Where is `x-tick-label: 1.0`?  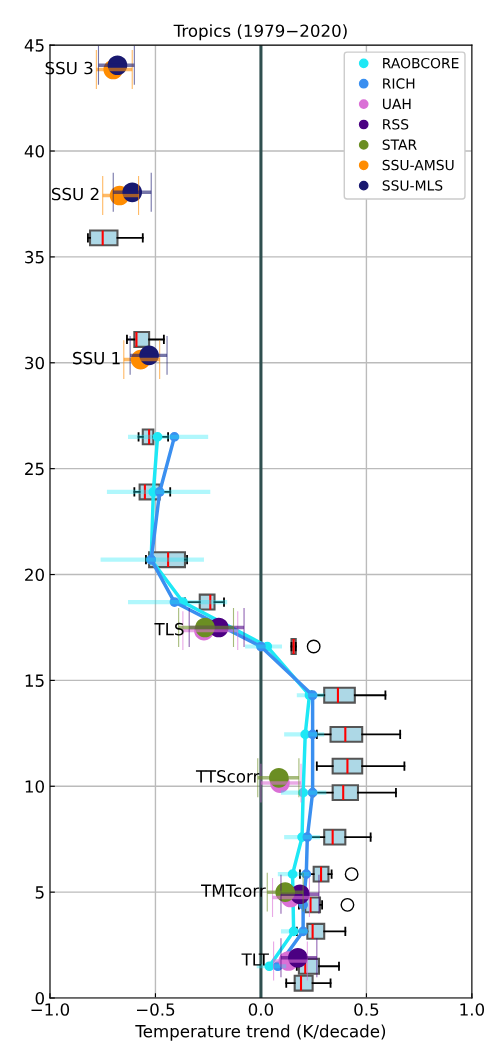
x-tick-label: 1.0 is located at coordinates (472, 1009).